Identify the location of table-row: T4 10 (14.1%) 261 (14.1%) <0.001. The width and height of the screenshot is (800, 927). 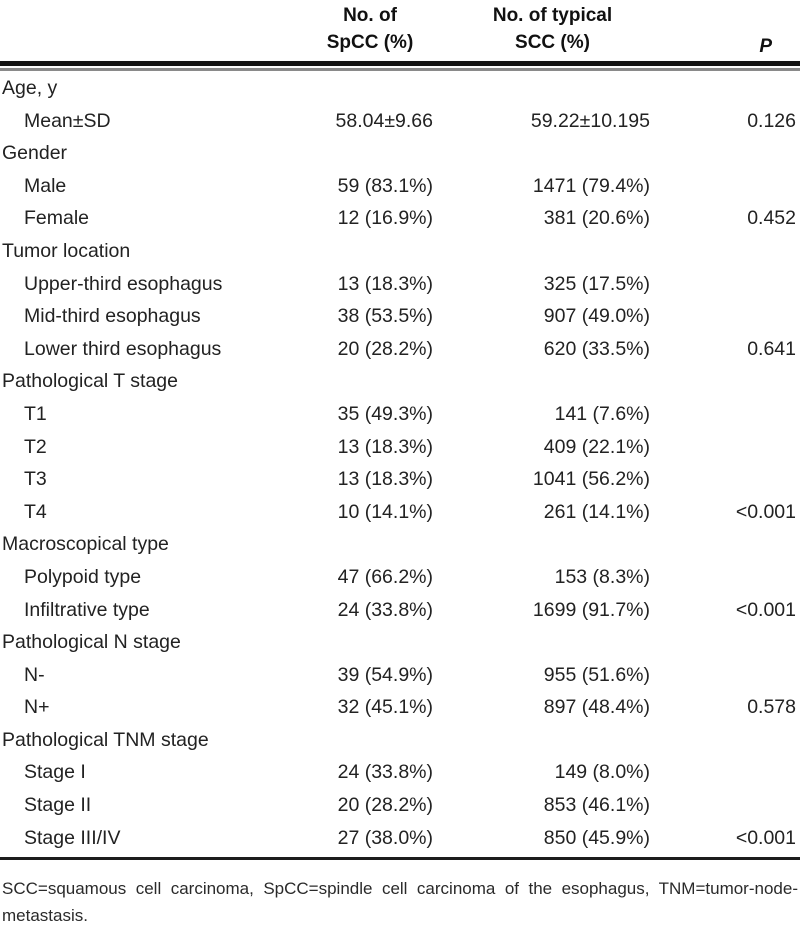
(400, 512).